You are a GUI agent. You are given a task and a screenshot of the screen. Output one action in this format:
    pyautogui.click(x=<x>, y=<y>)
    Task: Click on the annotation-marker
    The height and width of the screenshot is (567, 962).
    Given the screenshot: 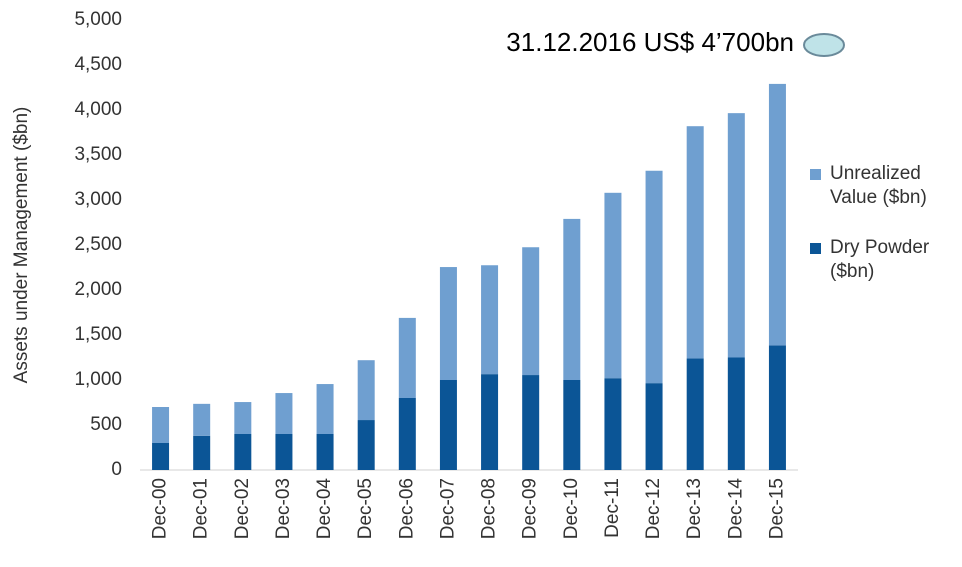 What is the action you would take?
    pyautogui.click(x=824, y=45)
    